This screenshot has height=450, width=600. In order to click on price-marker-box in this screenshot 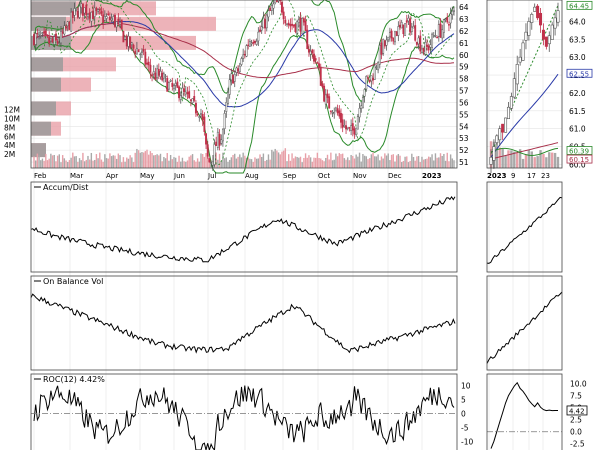, I will do `click(579, 73)`.